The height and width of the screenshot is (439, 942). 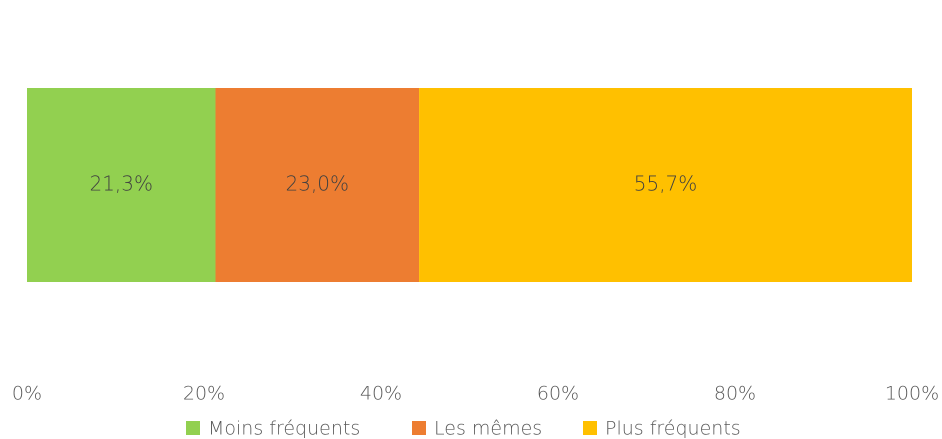 What do you see at coordinates (912, 394) in the screenshot?
I see `x-tick-label: 100%` at bounding box center [912, 394].